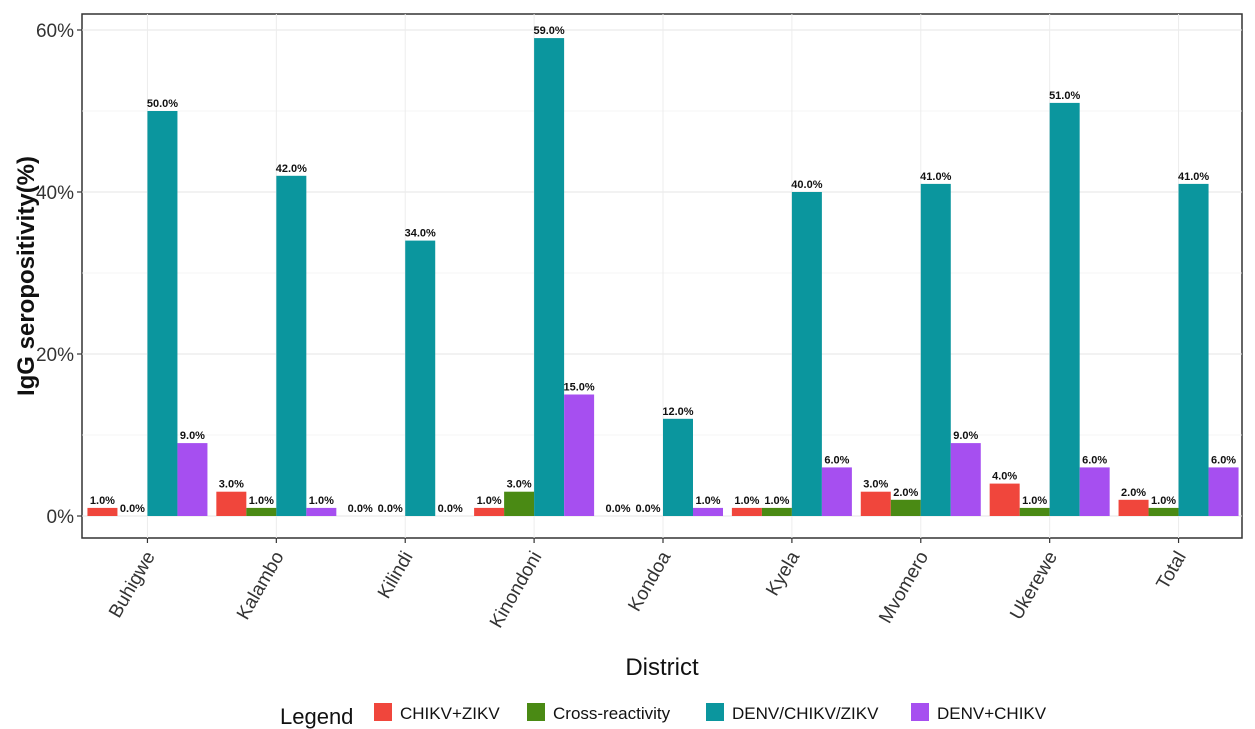  I want to click on x-tick-label: Kilindi, so click(396, 575).